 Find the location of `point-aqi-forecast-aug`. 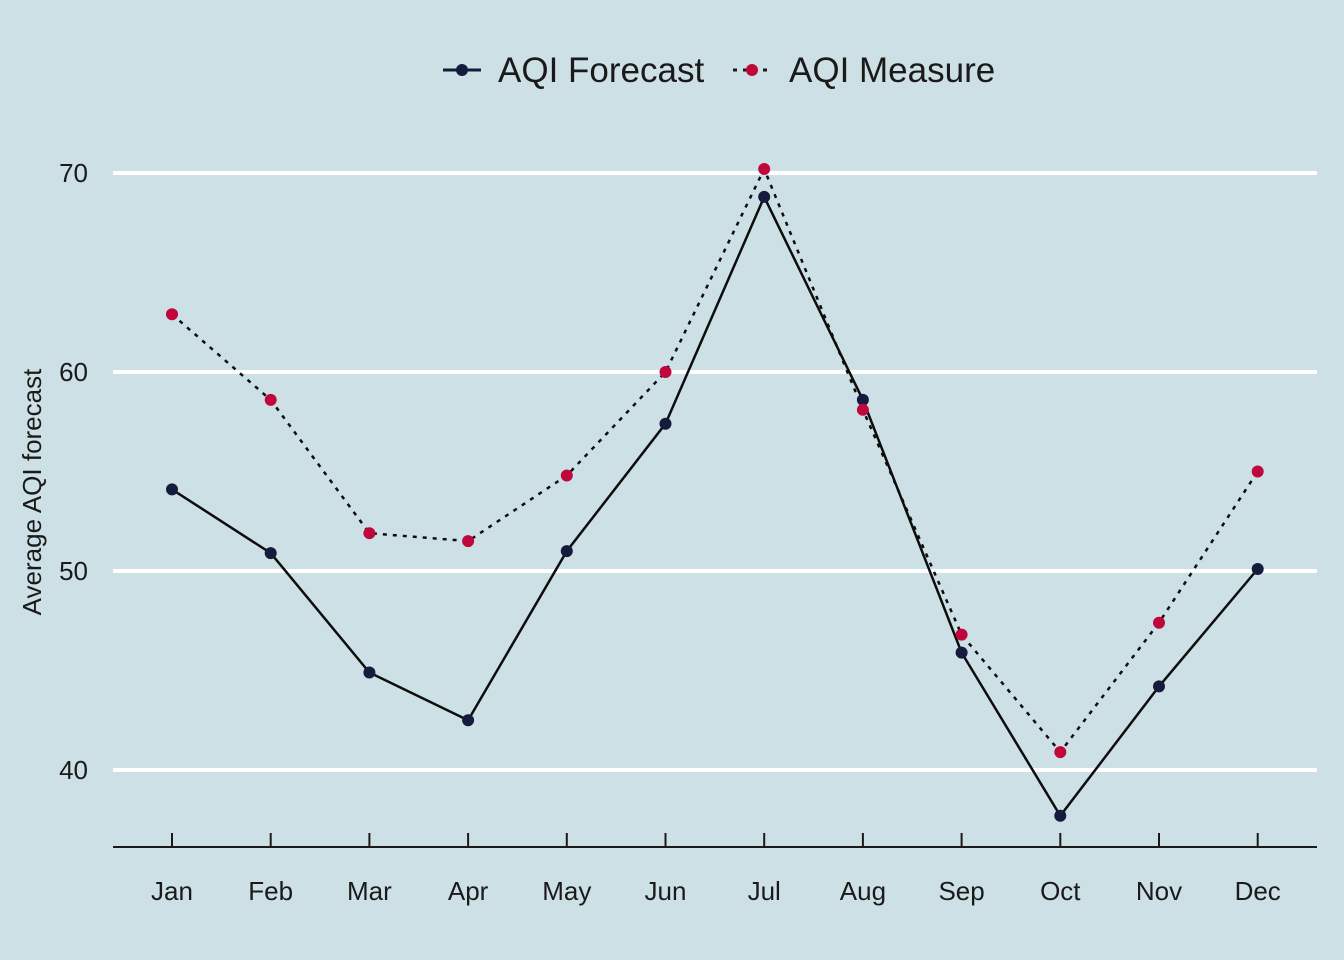

point-aqi-forecast-aug is located at coordinates (862, 399).